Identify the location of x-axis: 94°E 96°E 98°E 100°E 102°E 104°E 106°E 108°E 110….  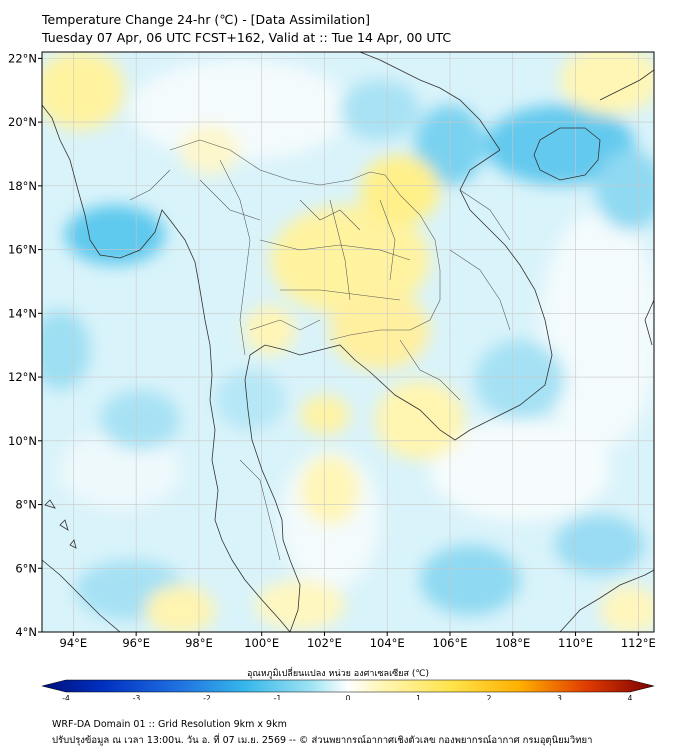
(358, 641).